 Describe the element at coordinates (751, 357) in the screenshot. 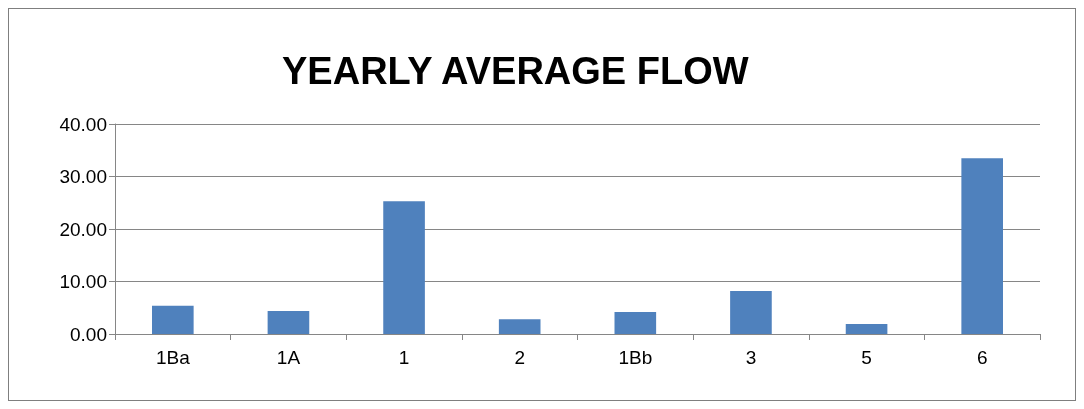

I see `x-tick-label: 3` at that location.